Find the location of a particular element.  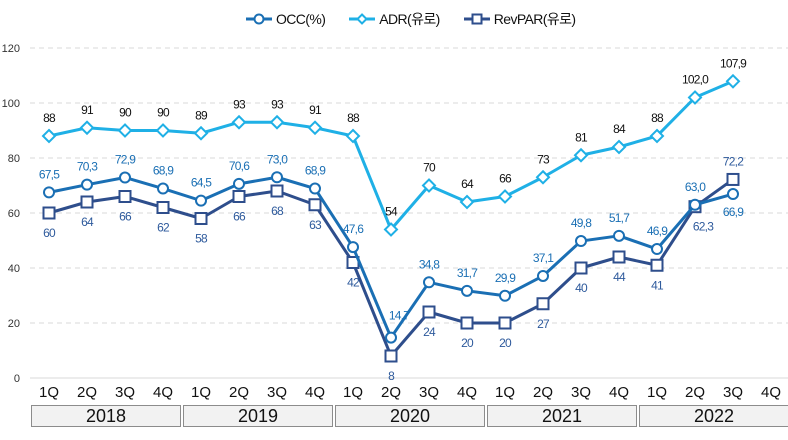

data-label: 41 is located at coordinates (657, 285).